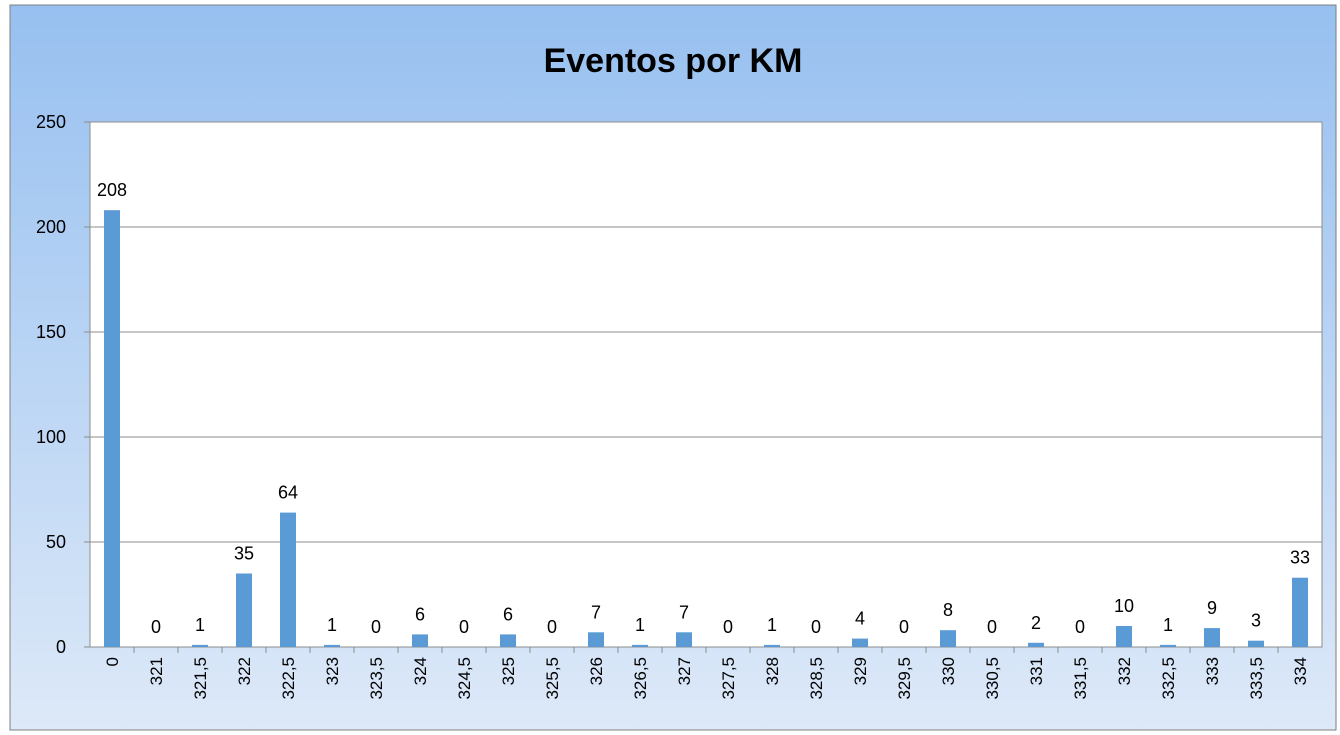  What do you see at coordinates (1124, 671) in the screenshot?
I see `x-tick-label: 332` at bounding box center [1124, 671].